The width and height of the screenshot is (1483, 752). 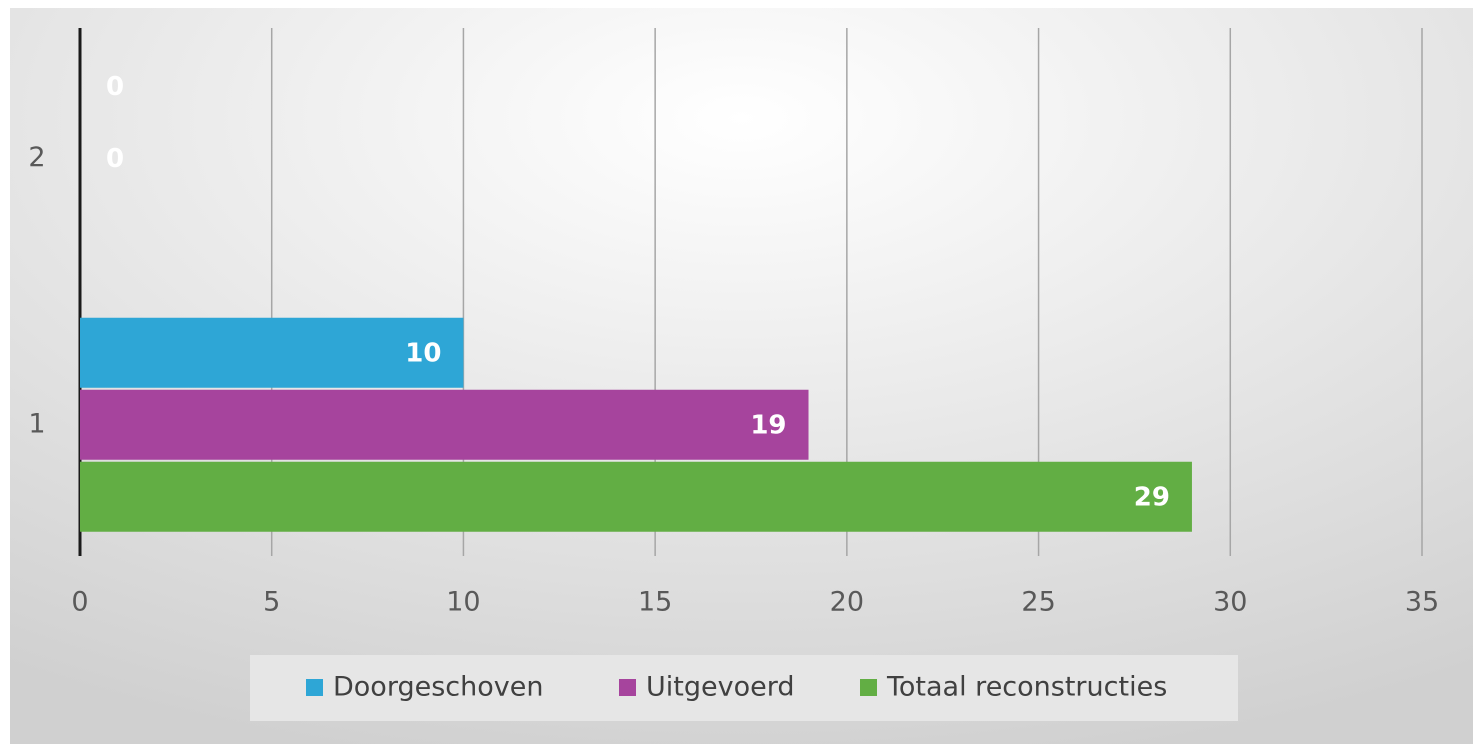 What do you see at coordinates (423, 353) in the screenshot?
I see `value-label: 10` at bounding box center [423, 353].